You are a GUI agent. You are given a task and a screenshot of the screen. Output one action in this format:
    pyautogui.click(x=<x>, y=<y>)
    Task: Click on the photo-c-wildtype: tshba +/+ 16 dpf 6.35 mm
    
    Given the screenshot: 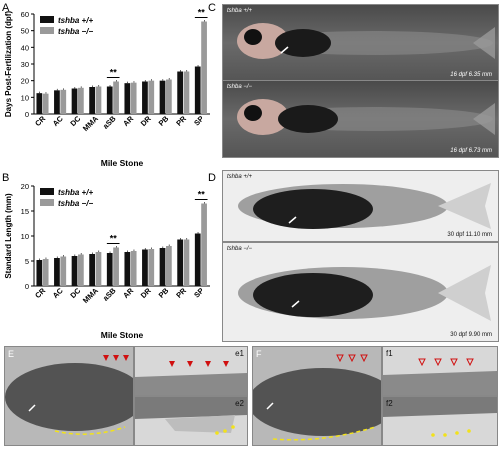 What is the action you would take?
    pyautogui.click(x=360, y=43)
    